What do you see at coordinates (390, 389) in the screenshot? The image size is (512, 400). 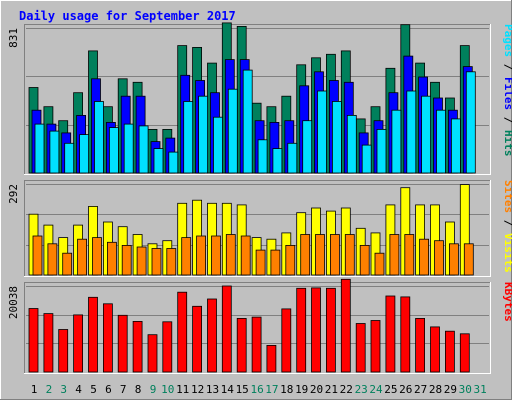 I see `x-tick-label: 25` at bounding box center [390, 389].